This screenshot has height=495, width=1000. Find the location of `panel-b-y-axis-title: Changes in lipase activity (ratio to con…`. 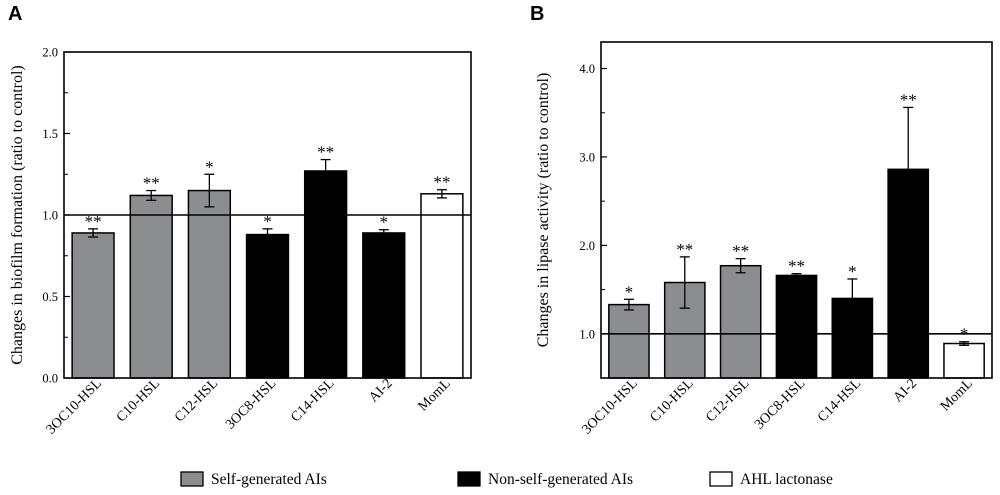

panel-b-y-axis-title: Changes in lipase activity (ratio to con… is located at coordinates (543, 210).